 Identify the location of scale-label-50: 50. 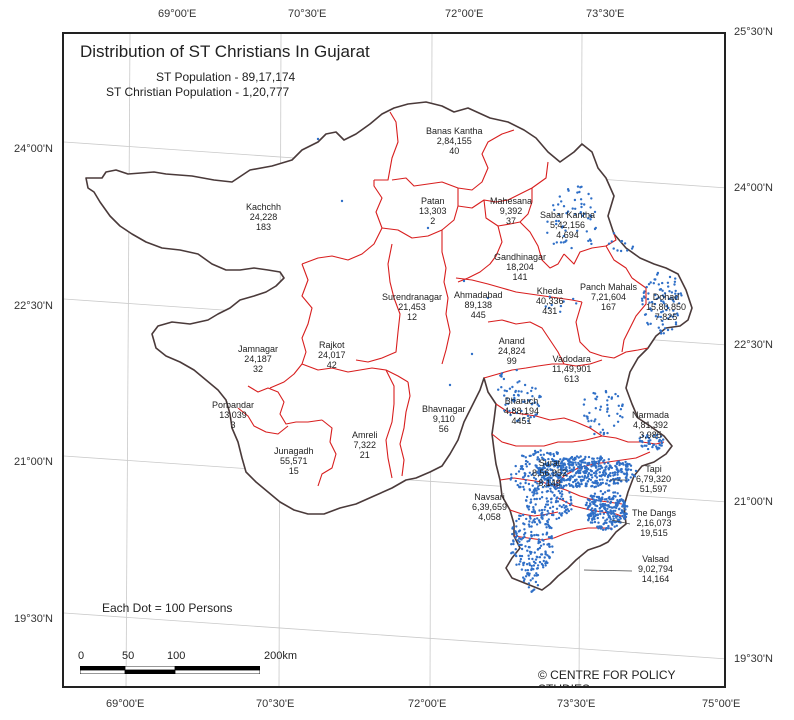
(128, 656).